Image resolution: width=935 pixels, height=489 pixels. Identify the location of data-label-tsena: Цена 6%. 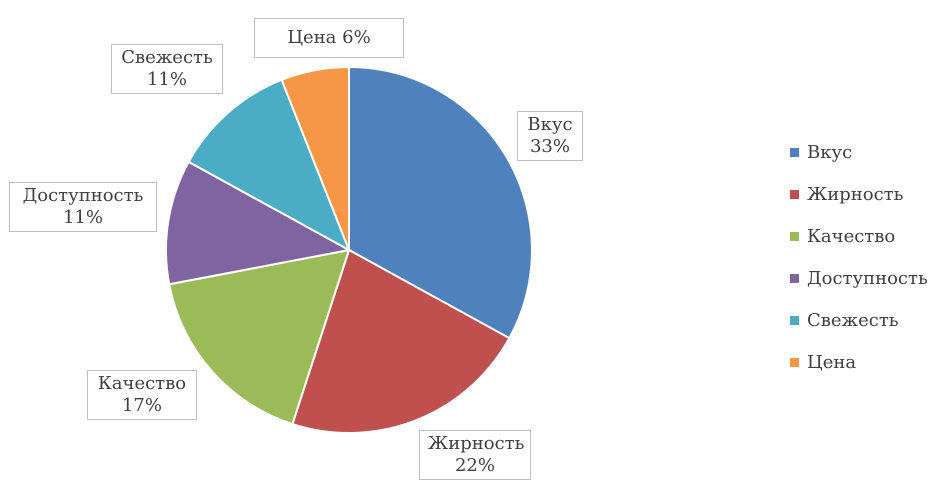
(329, 38).